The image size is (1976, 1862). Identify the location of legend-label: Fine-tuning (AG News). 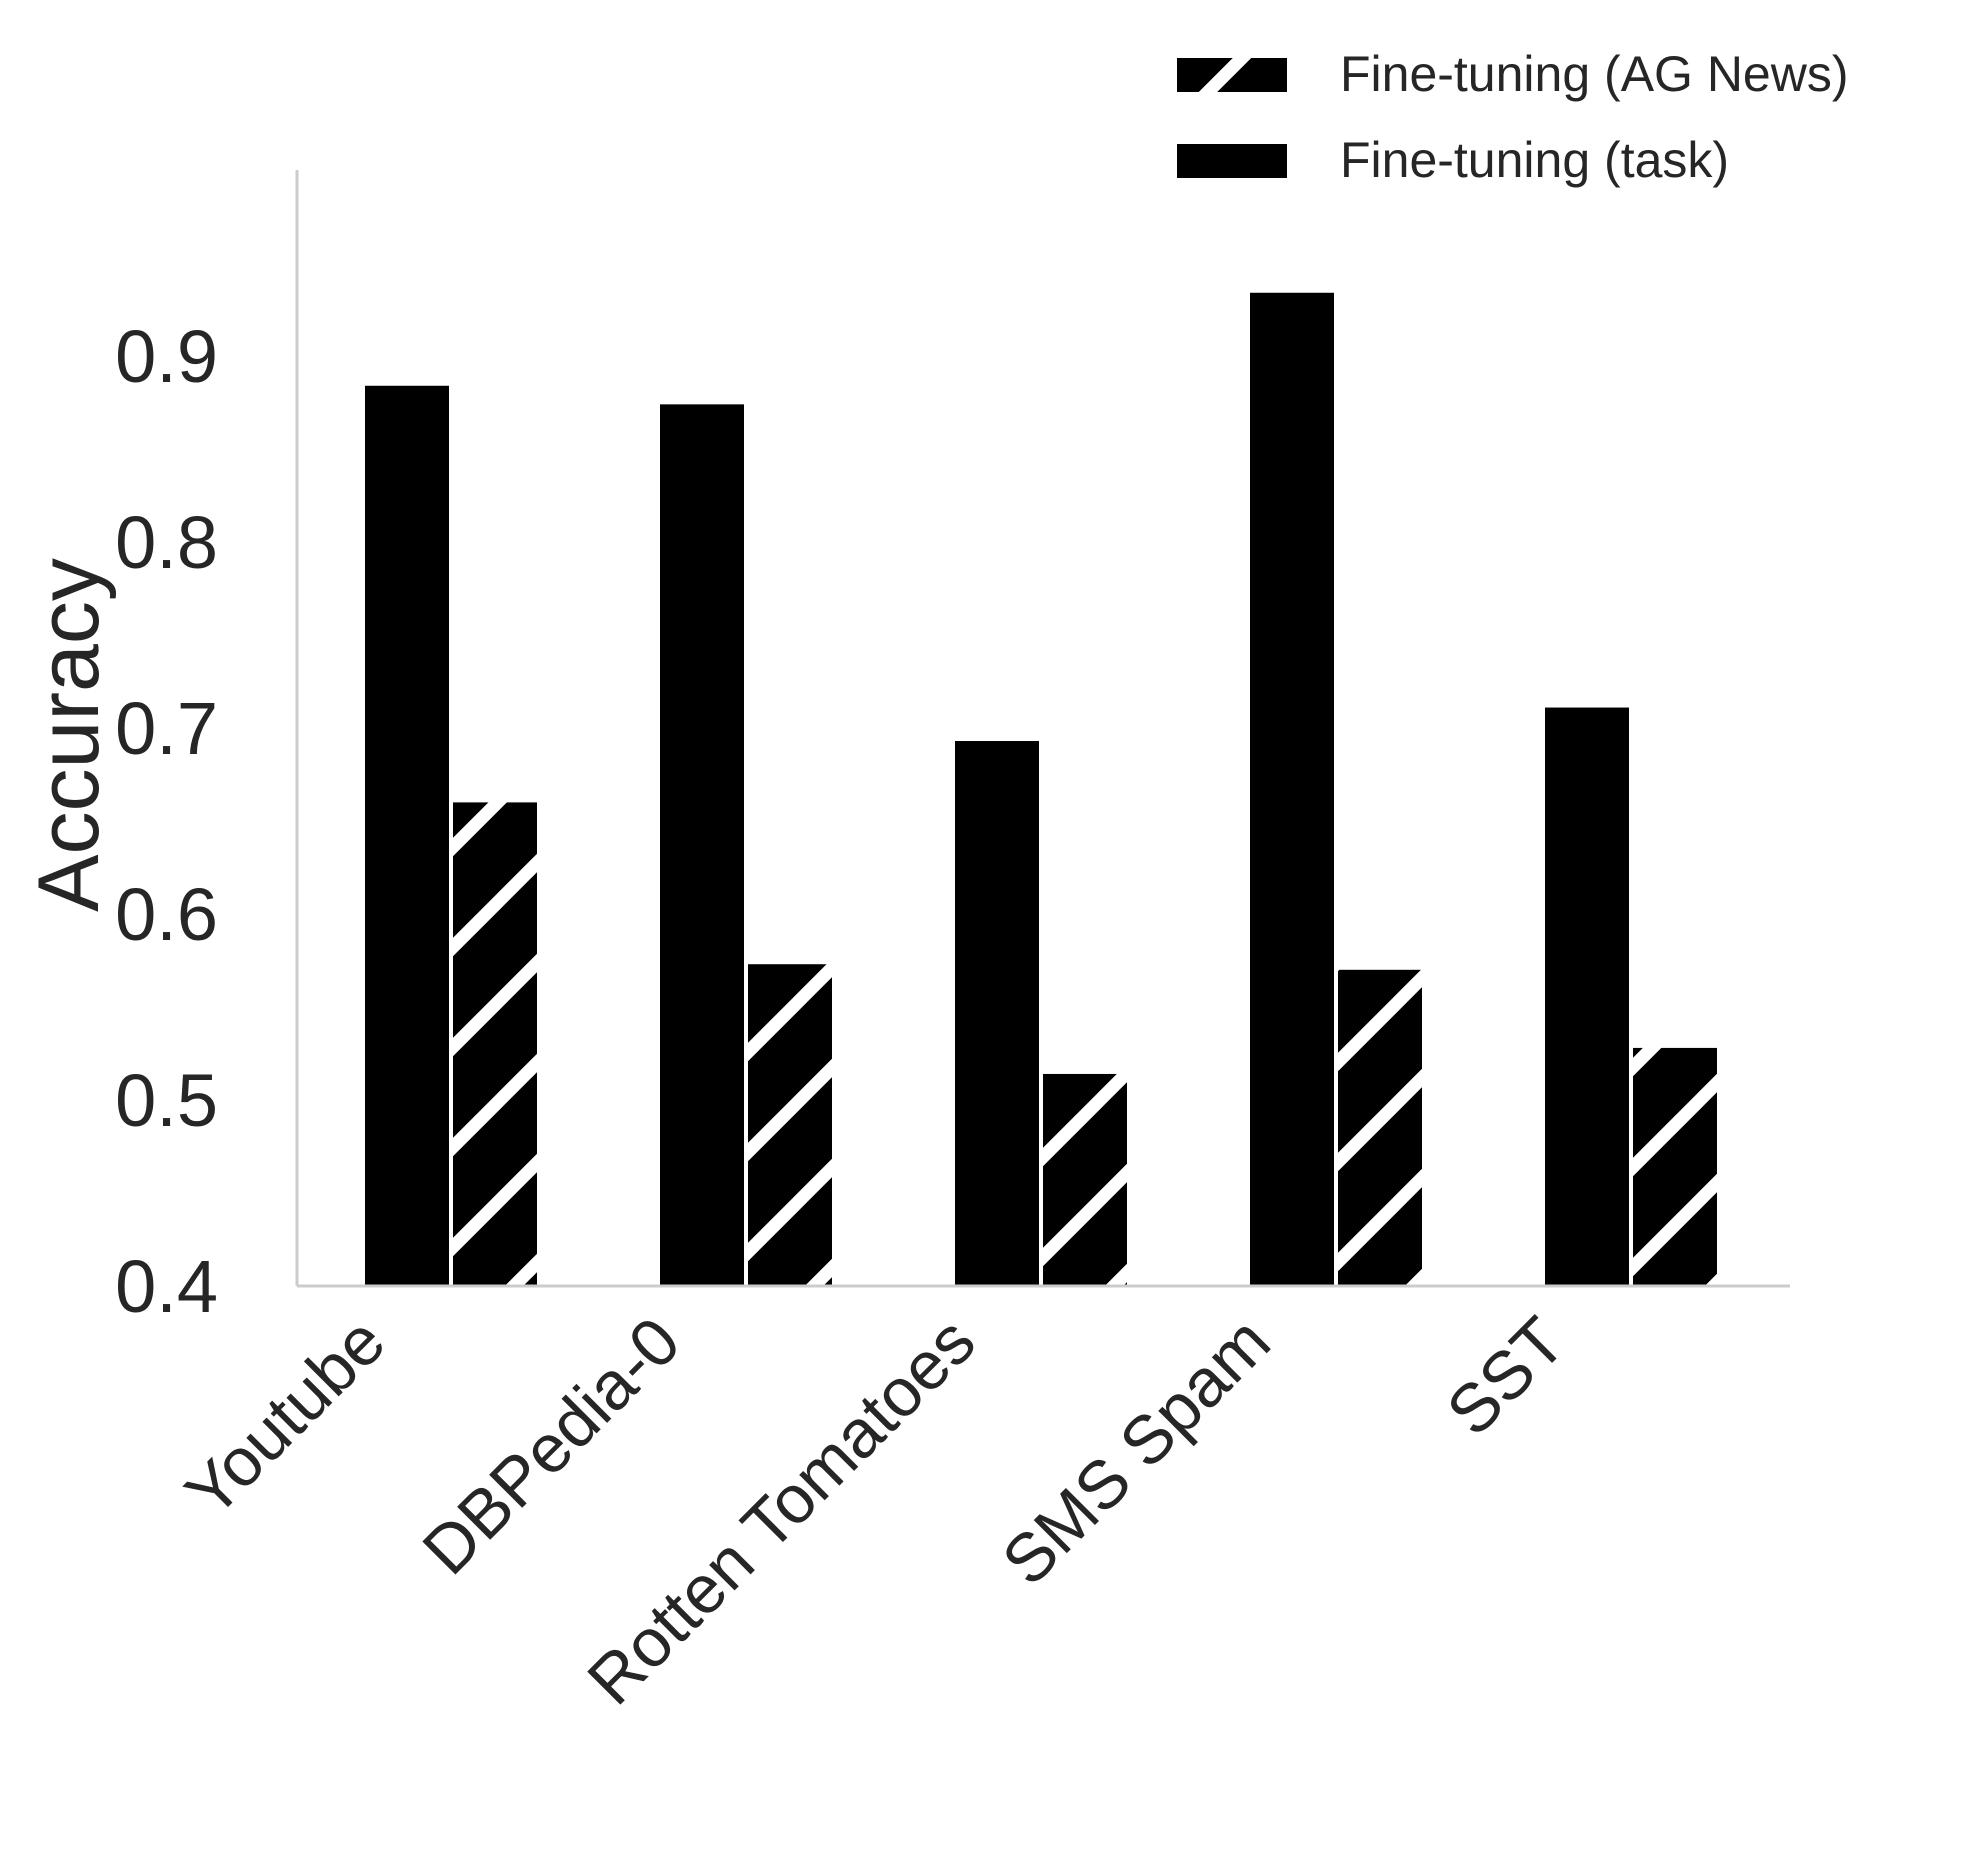
(1594, 74).